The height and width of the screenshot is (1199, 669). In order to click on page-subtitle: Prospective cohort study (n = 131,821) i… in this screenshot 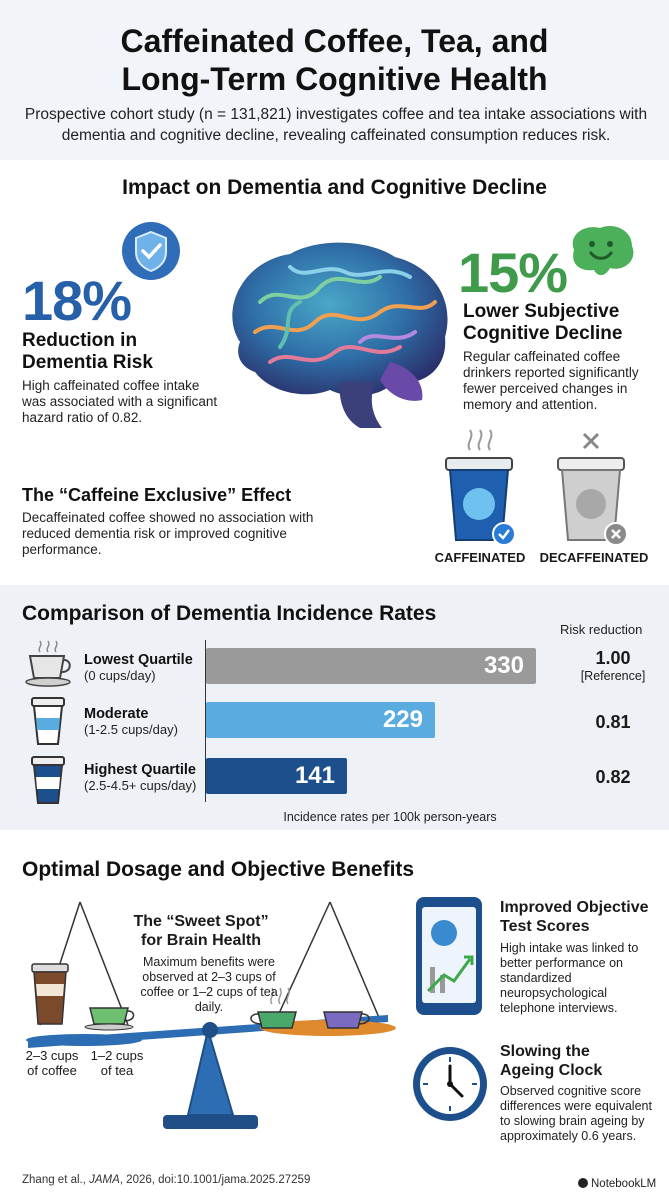, I will do `click(336, 125)`.